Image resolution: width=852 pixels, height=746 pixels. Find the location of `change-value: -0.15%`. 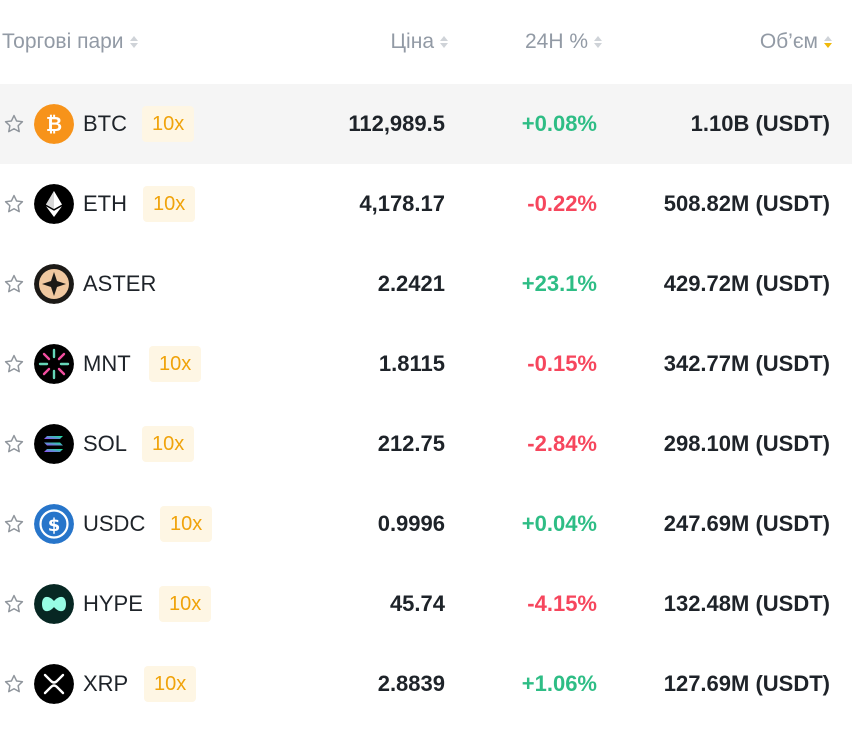

change-value: -0.15% is located at coordinates (562, 363).